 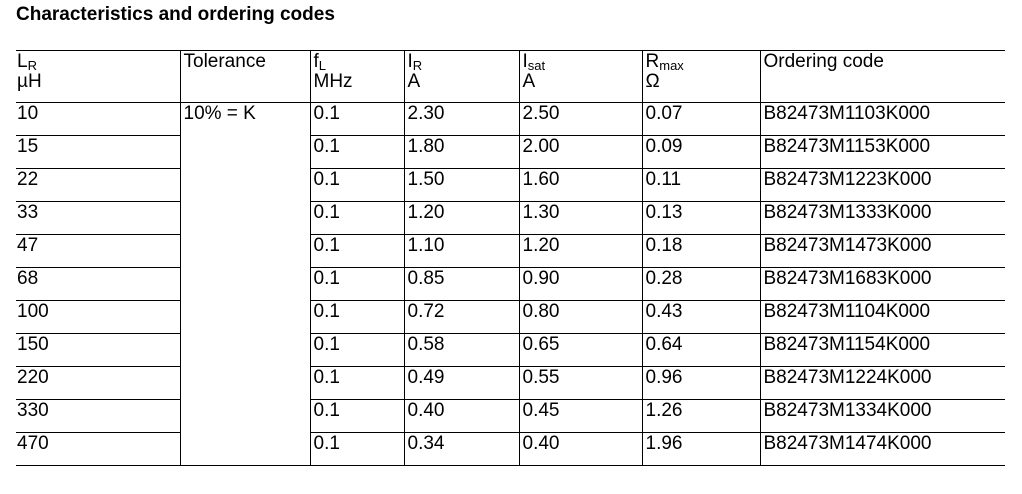 What do you see at coordinates (98, 449) in the screenshot?
I see `cell: 470` at bounding box center [98, 449].